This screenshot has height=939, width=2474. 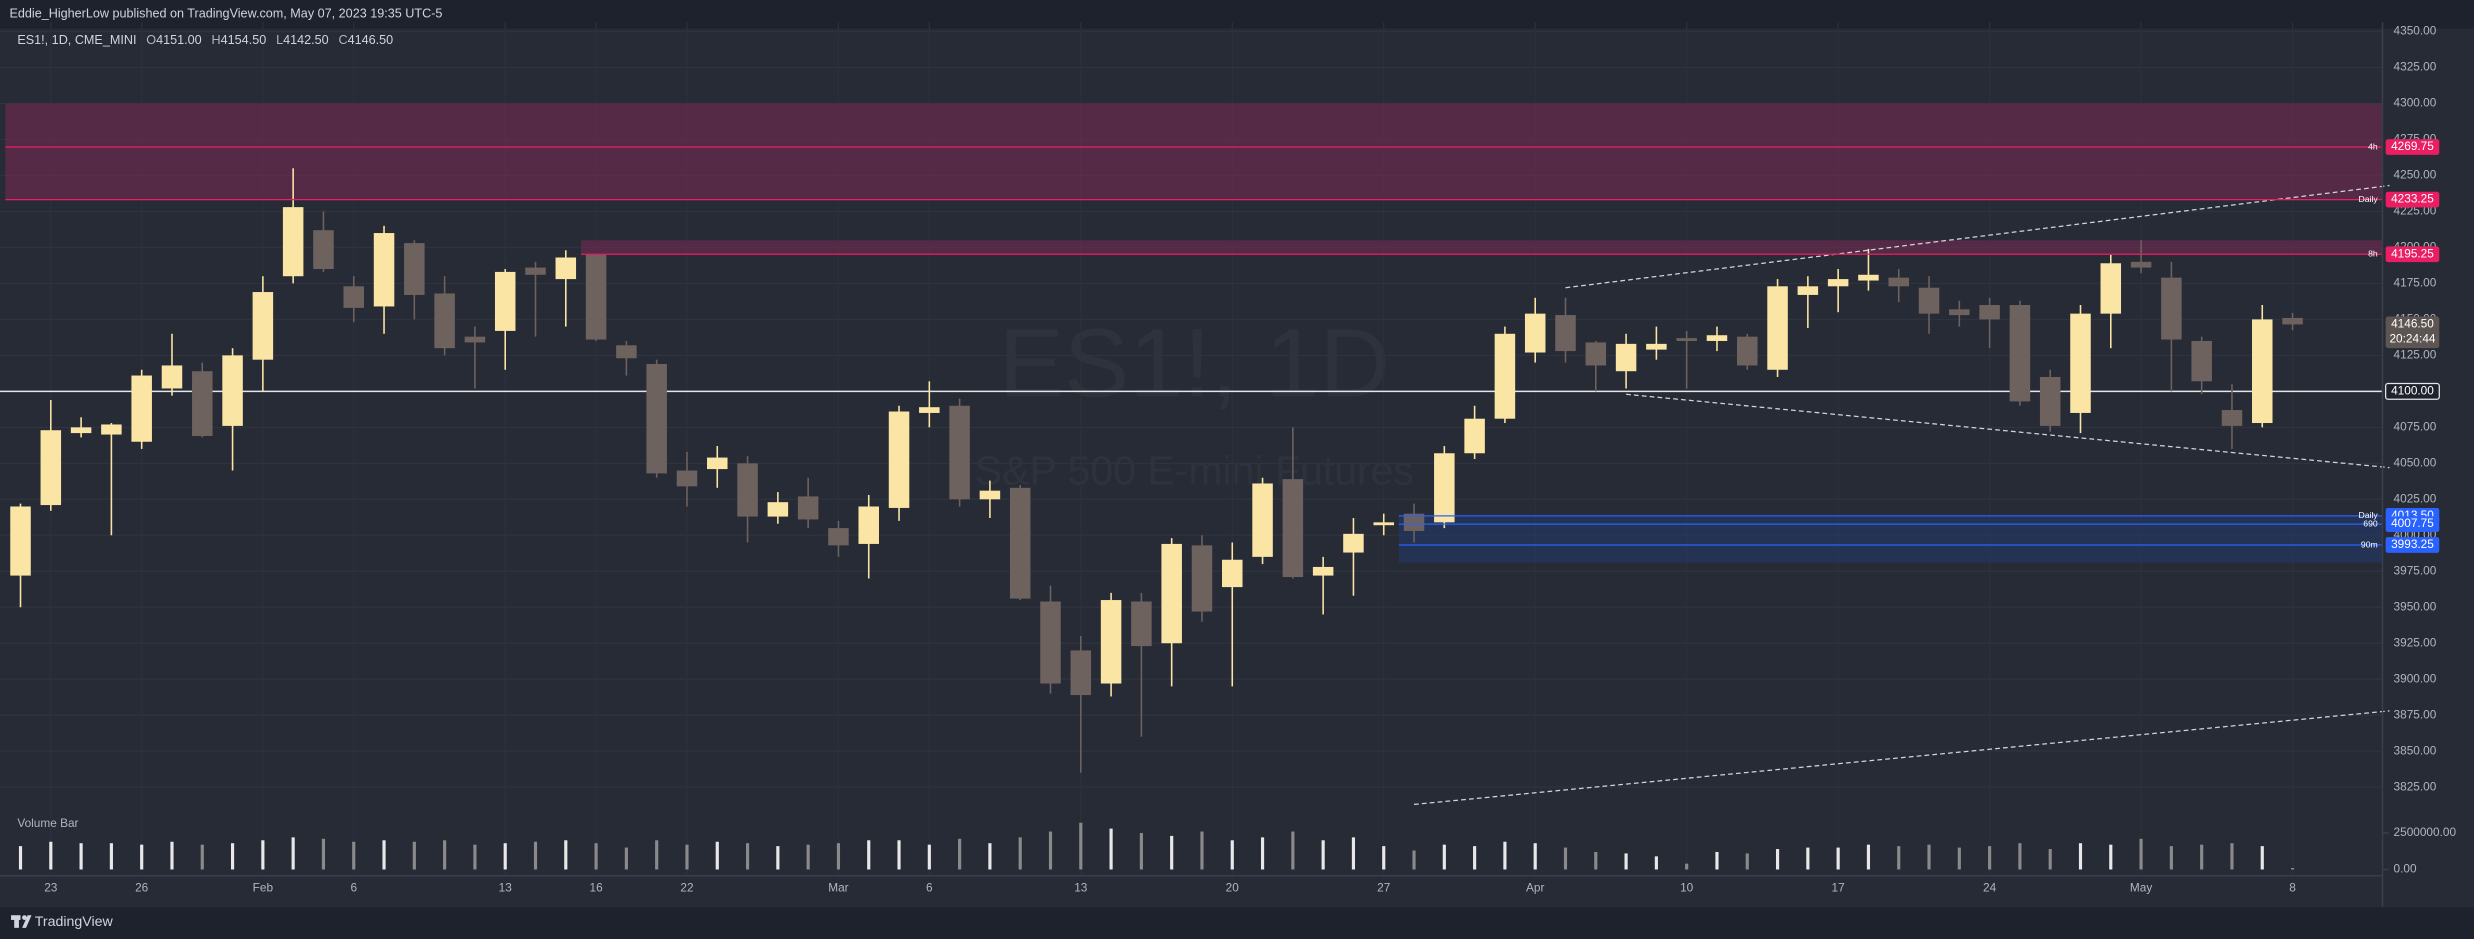 I want to click on legend-value: 4146.50, so click(x=371, y=40).